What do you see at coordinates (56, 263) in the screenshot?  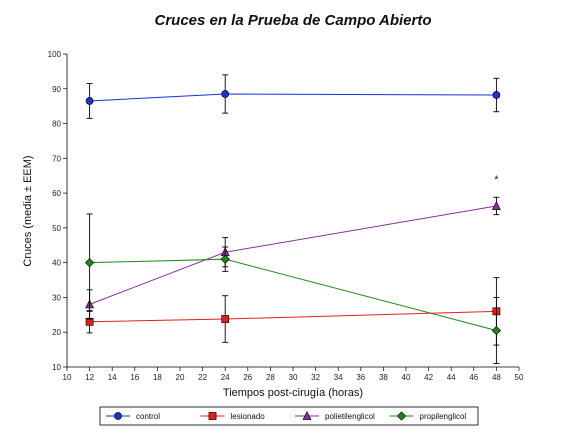 I see `y-tick-label: 40` at bounding box center [56, 263].